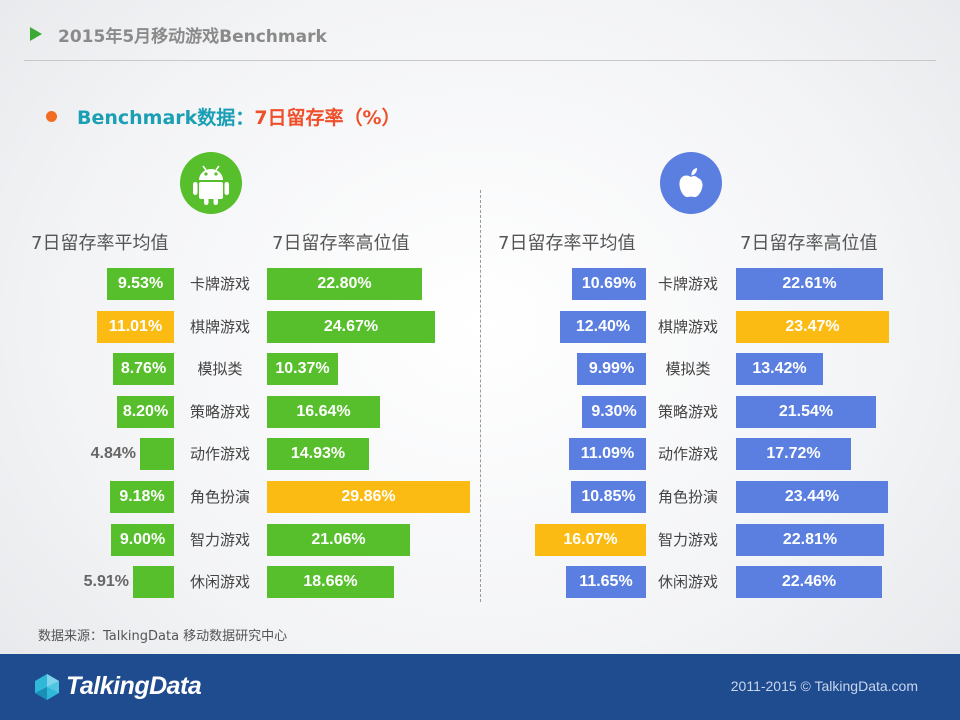 Image resolution: width=960 pixels, height=720 pixels. I want to click on android-category-label: 卡牌游戏, so click(219, 284).